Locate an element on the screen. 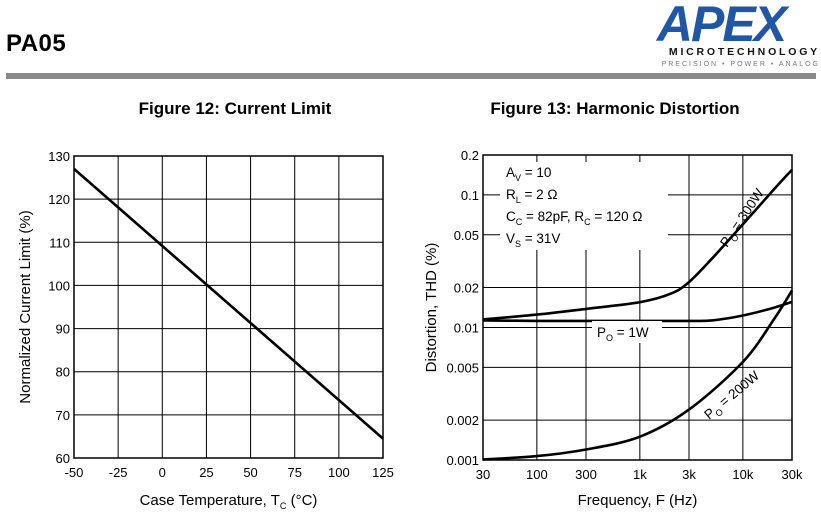 This screenshot has width=821, height=520. fig12-x-tick-label: 50 is located at coordinates (250, 472).